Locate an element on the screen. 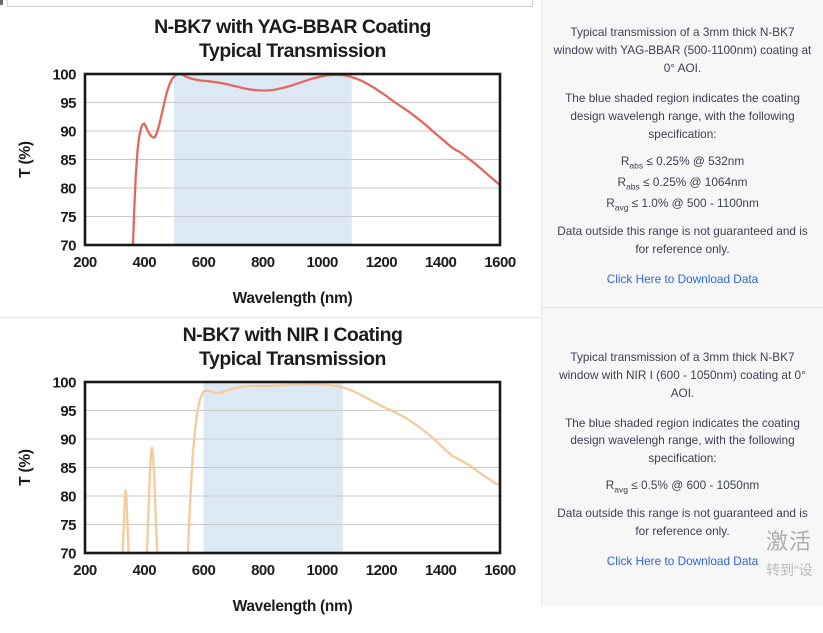 The image size is (823, 633). window-edge-fragment is located at coordinates (1, 2).